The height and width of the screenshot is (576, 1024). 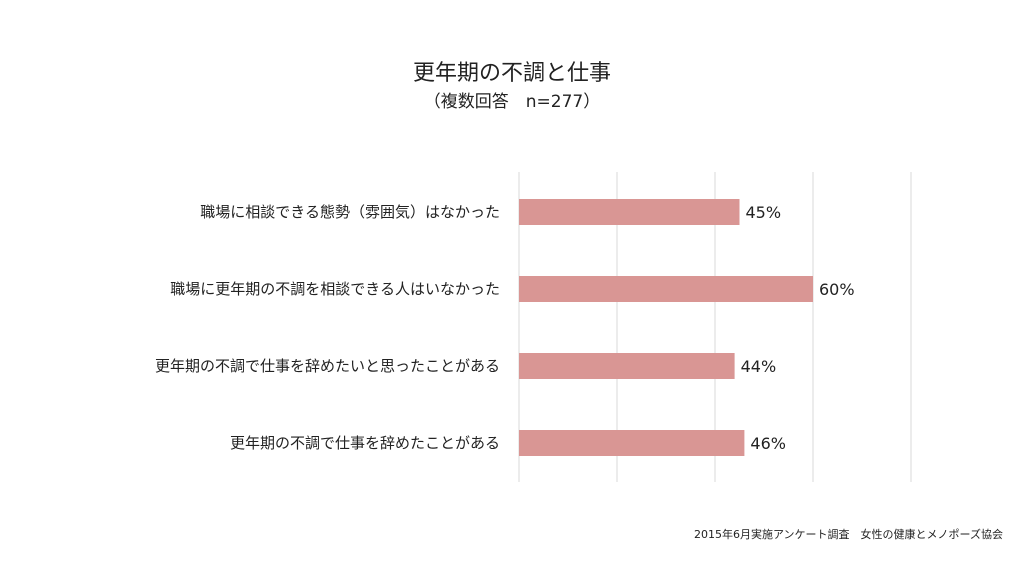 I want to click on bars, so click(x=666, y=327).